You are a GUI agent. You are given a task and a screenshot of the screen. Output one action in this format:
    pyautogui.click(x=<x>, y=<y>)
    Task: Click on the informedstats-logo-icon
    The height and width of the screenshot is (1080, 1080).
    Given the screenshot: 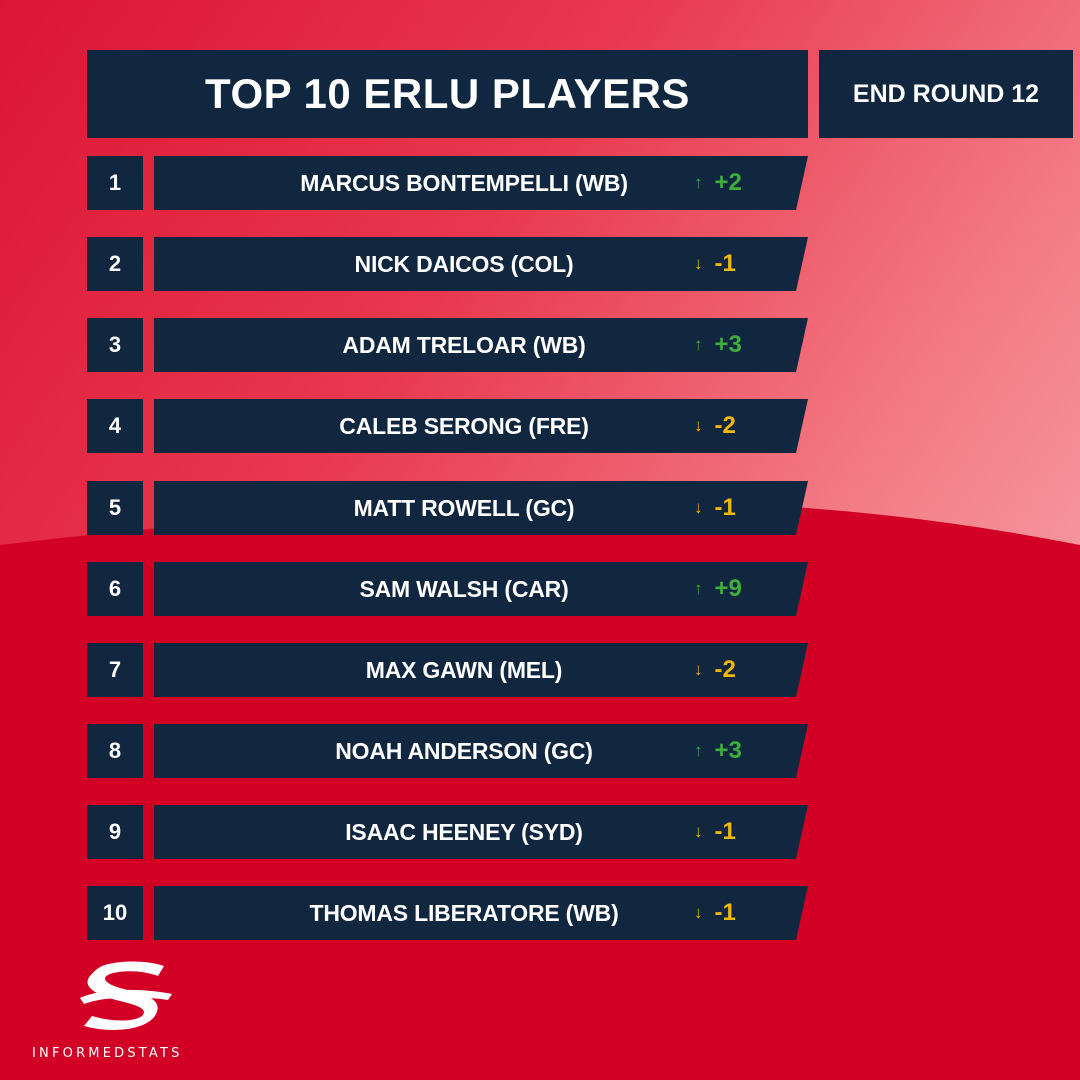 What is the action you would take?
    pyautogui.click(x=126, y=995)
    